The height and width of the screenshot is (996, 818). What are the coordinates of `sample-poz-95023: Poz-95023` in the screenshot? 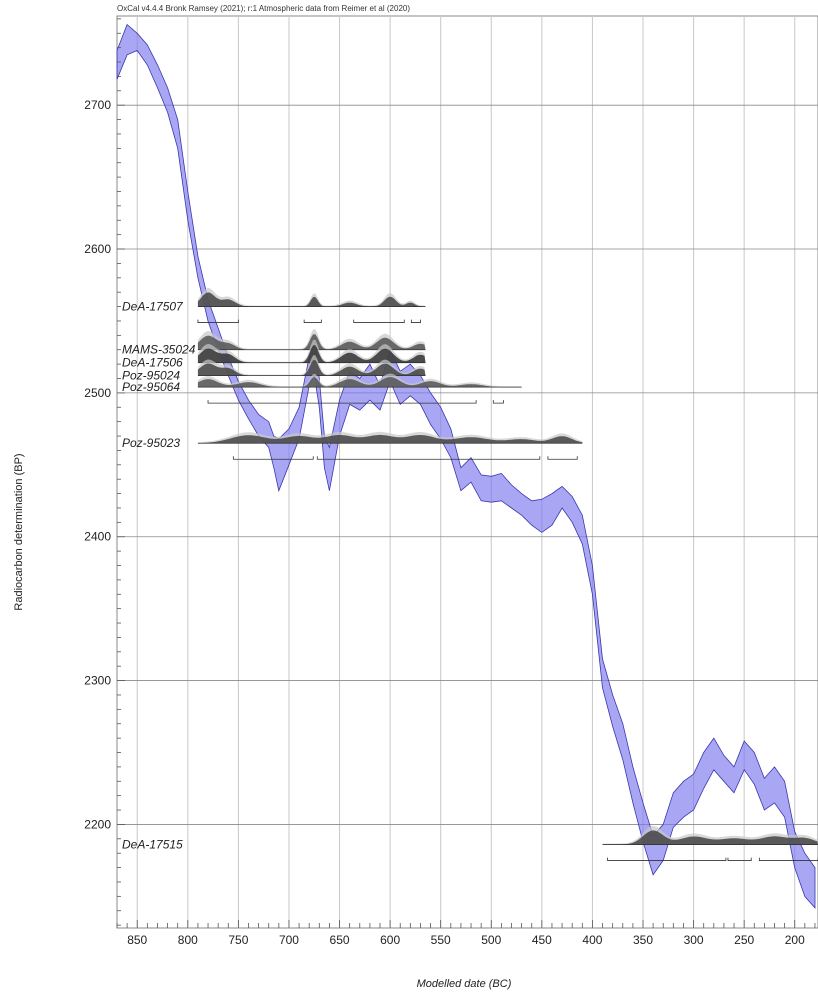 It's located at (352, 445).